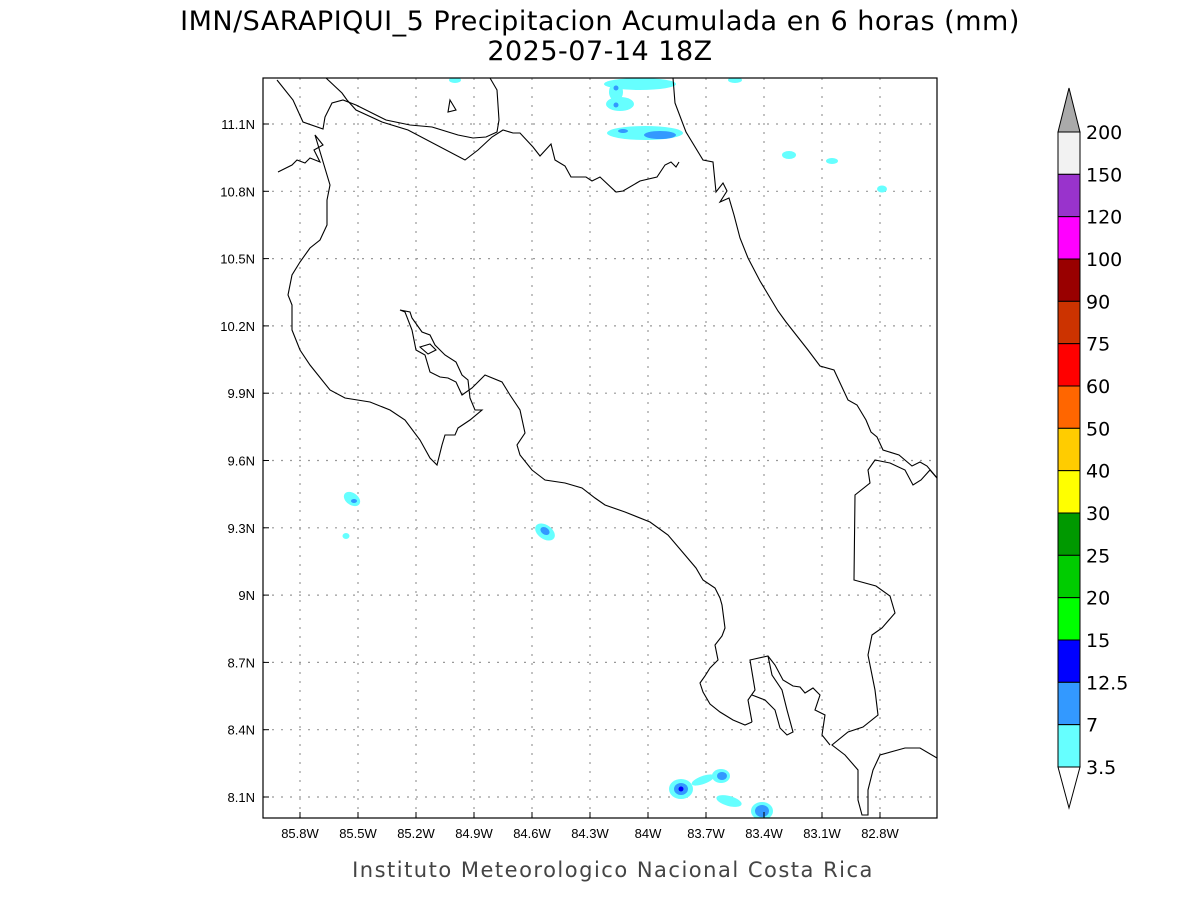 Image resolution: width=1200 pixels, height=900 pixels. I want to click on colorbar-label: 12.5, so click(1107, 683).